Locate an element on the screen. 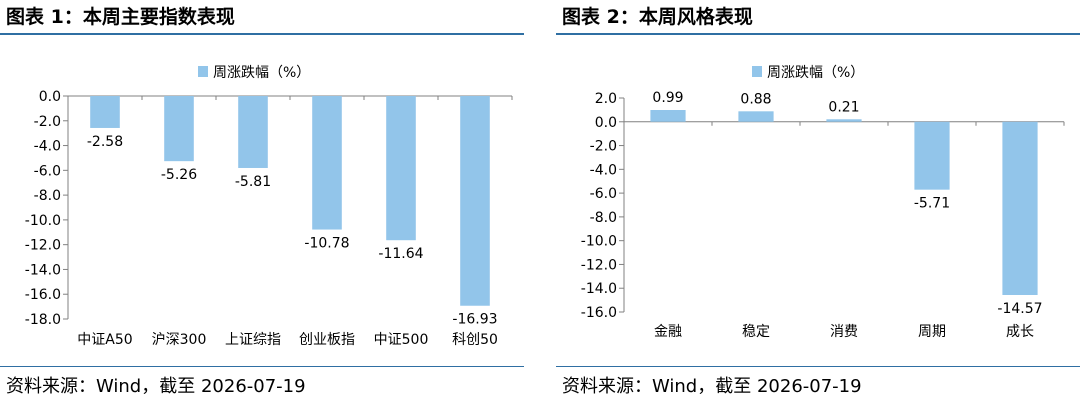 The image size is (1080, 400). x-tick-label: 上证综指 is located at coordinates (253, 340).